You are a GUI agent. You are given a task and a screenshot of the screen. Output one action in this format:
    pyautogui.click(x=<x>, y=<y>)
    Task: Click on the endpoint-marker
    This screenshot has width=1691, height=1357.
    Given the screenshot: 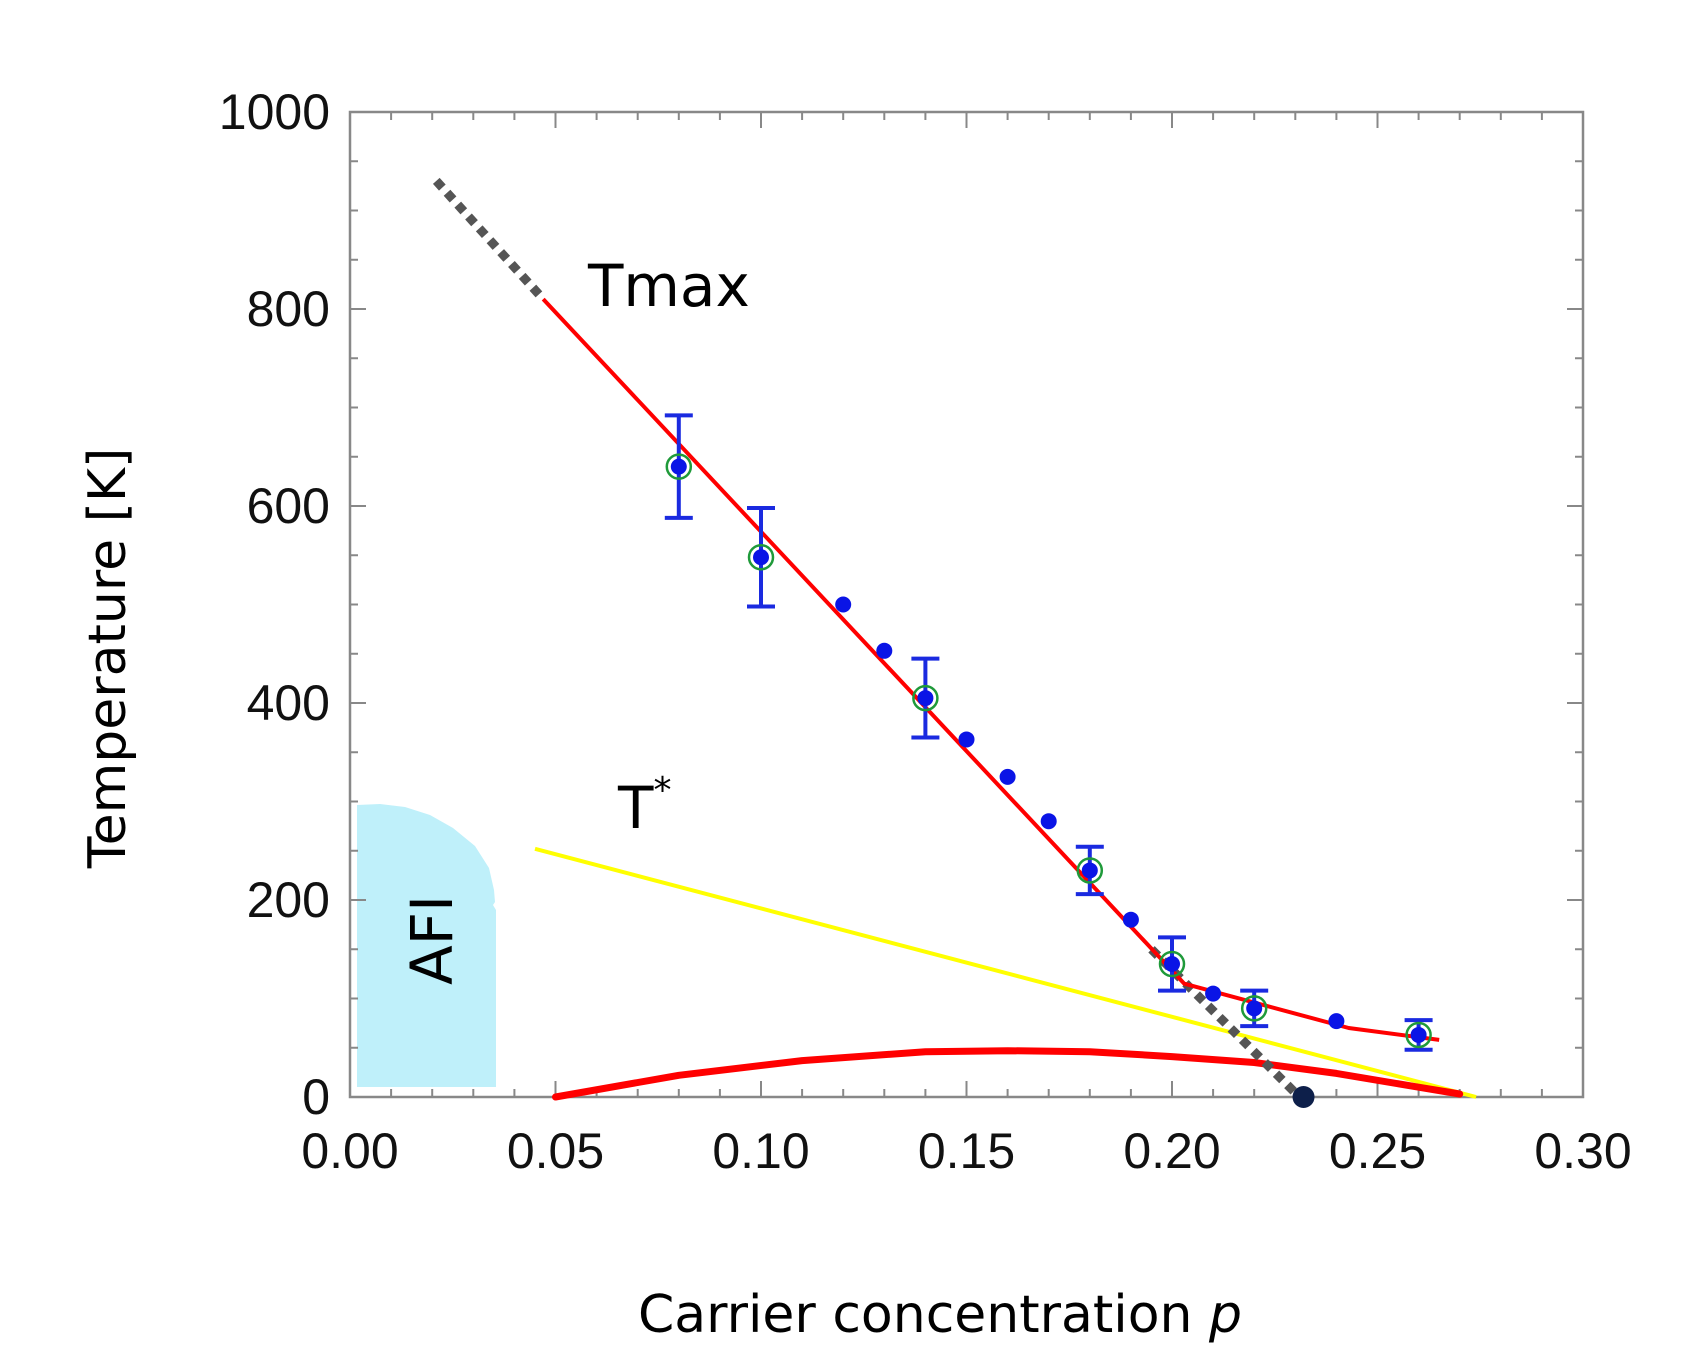 What is the action you would take?
    pyautogui.click(x=1303, y=1097)
    